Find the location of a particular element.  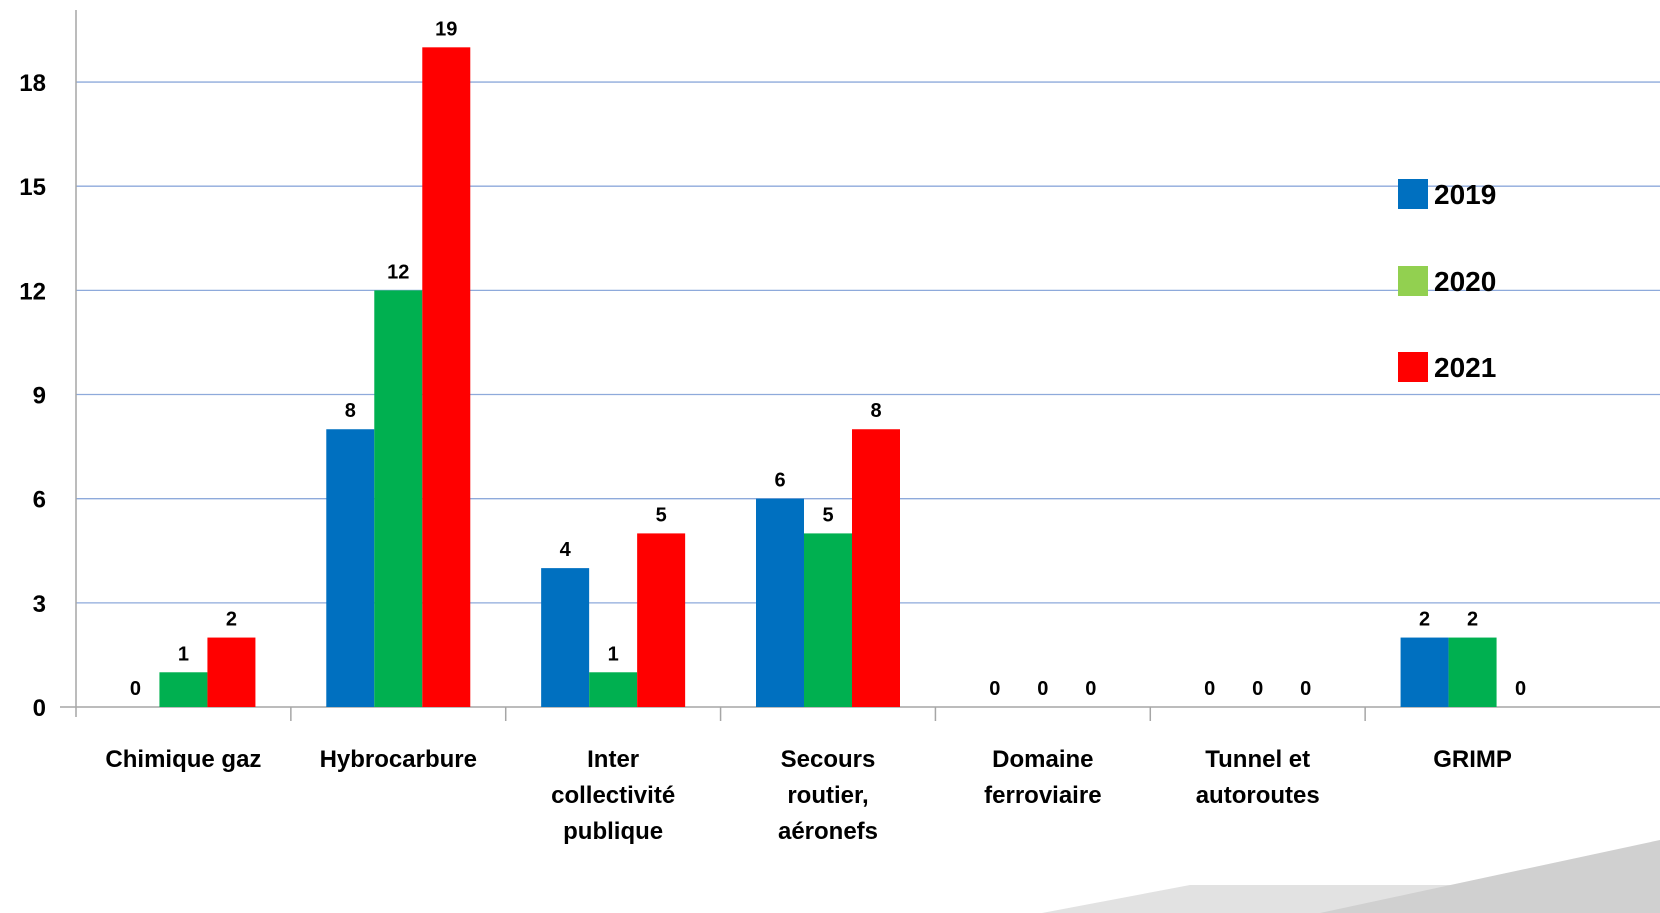

x-tick-label: ferroviaire is located at coordinates (1042, 795).